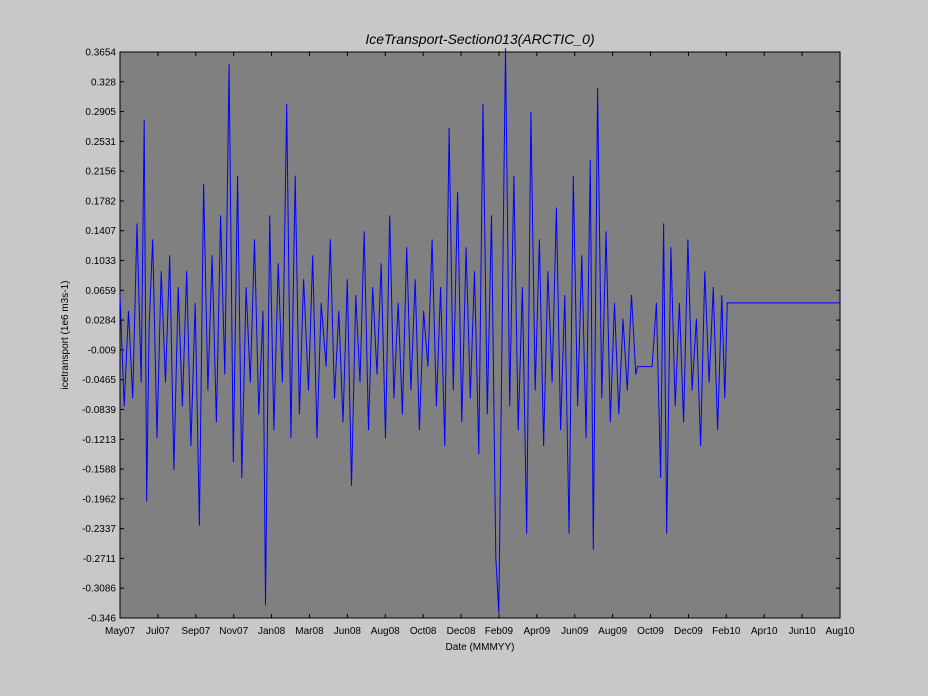 The height and width of the screenshot is (696, 928). I want to click on x-tick-label: Mar08, so click(309, 631).